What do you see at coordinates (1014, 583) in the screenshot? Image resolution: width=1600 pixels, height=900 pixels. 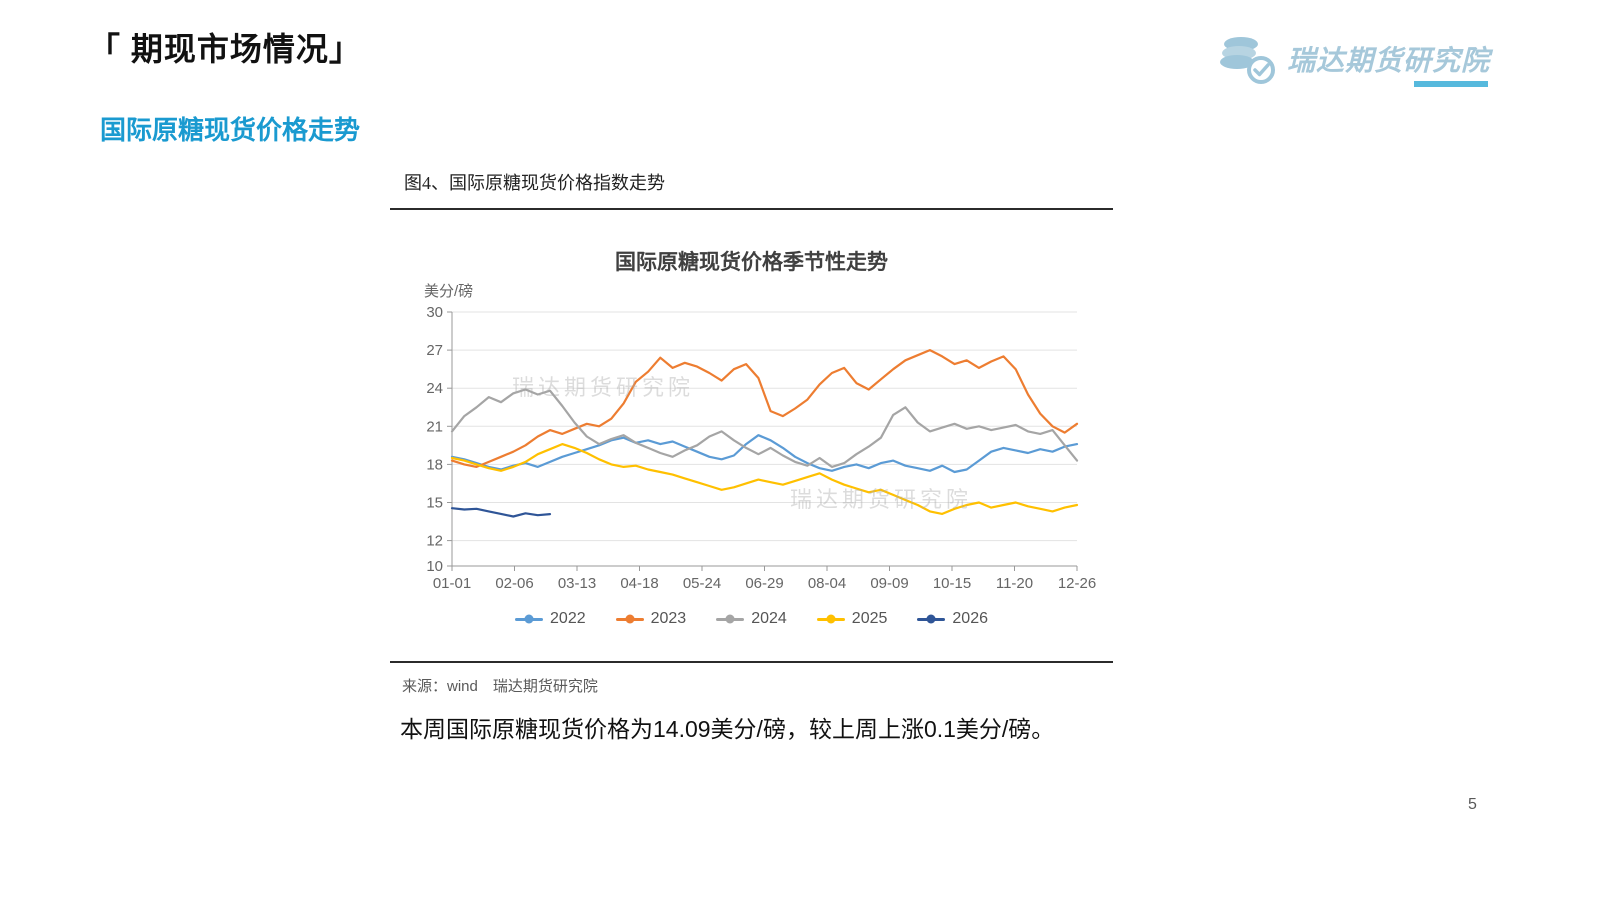 I see `x-tick-label: 11-20` at bounding box center [1014, 583].